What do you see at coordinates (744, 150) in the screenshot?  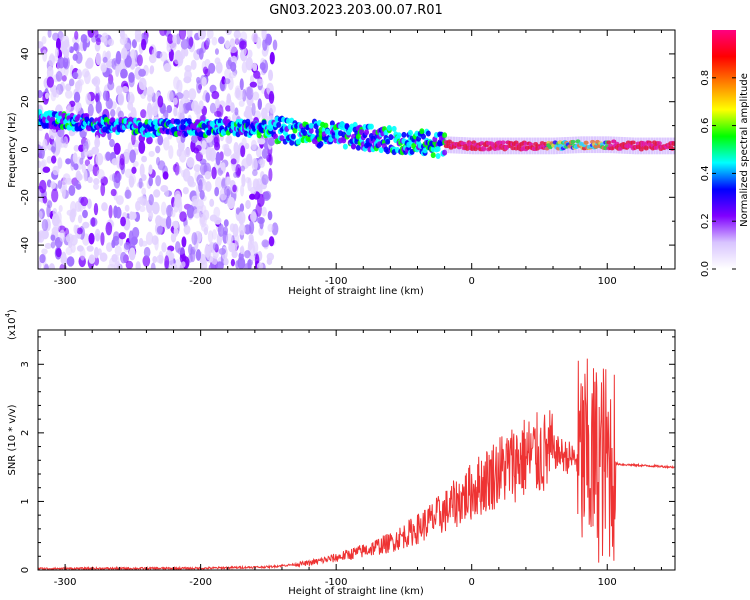 I see `colorbar-label: Normalized spectral amplitude` at bounding box center [744, 150].